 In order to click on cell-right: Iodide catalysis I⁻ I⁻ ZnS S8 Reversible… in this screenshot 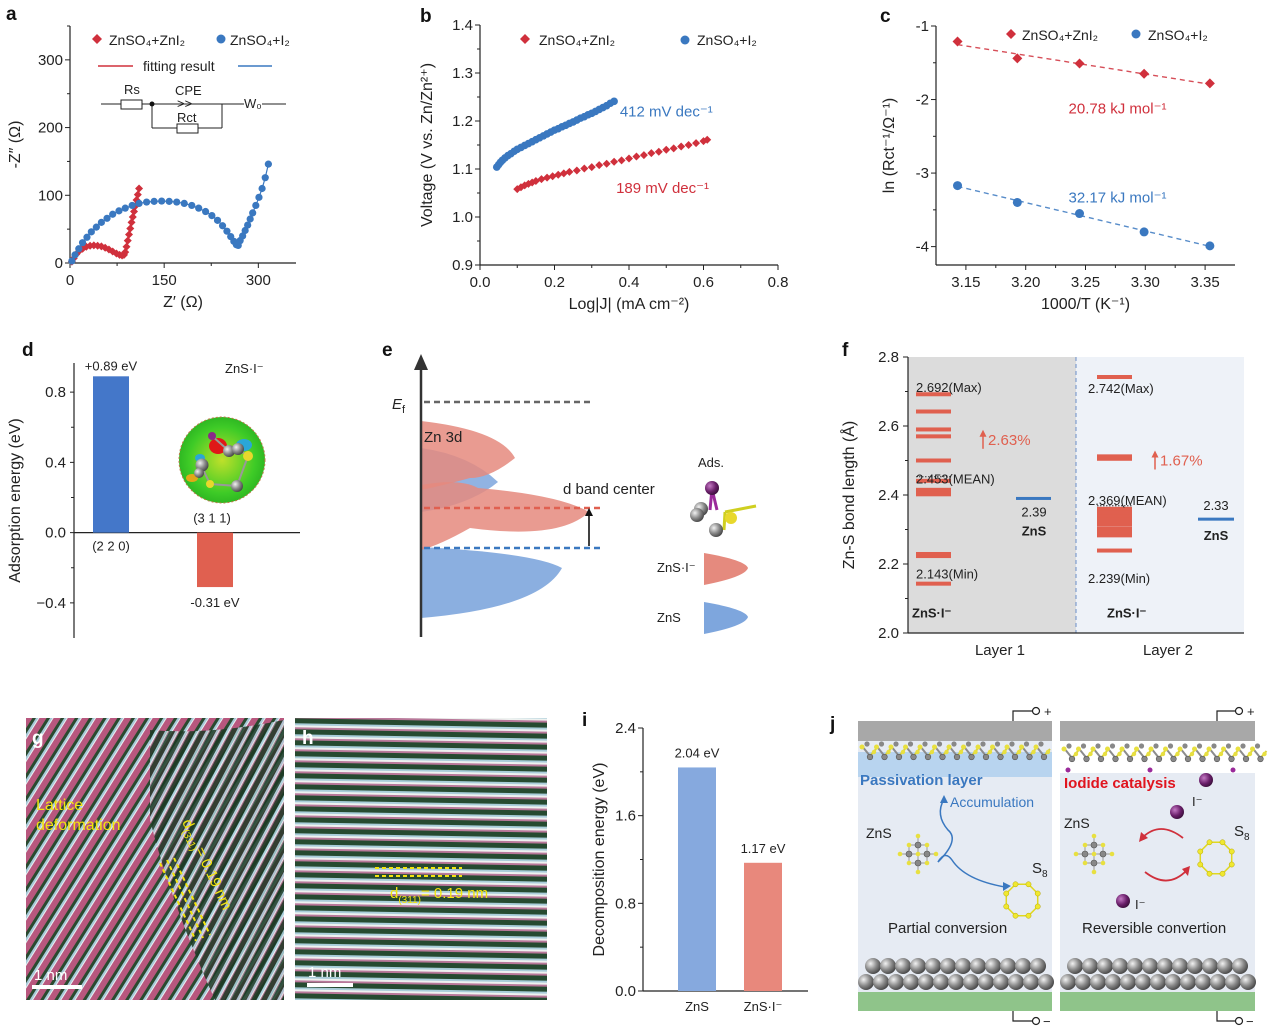, I will do `click(1164, 866)`.